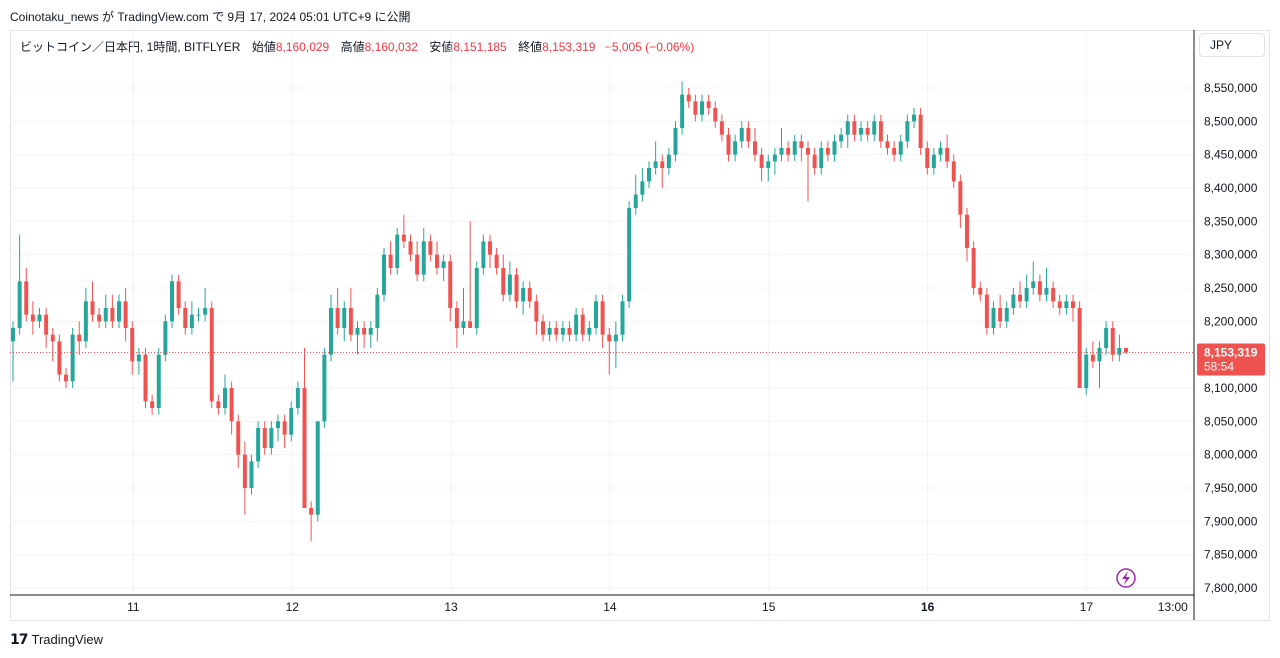 The height and width of the screenshot is (658, 1280). Describe the element at coordinates (1231, 221) in the screenshot. I see `price-tick-label: 8,350,000` at that location.